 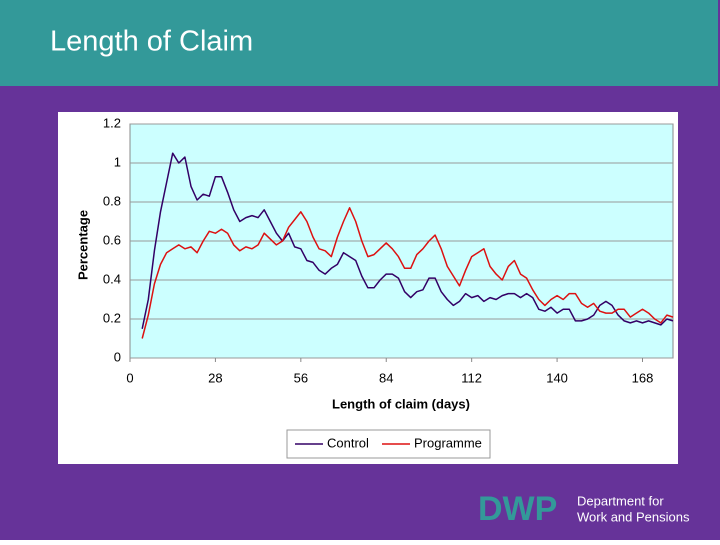 I want to click on x-tick-label: 112, so click(x=471, y=377).